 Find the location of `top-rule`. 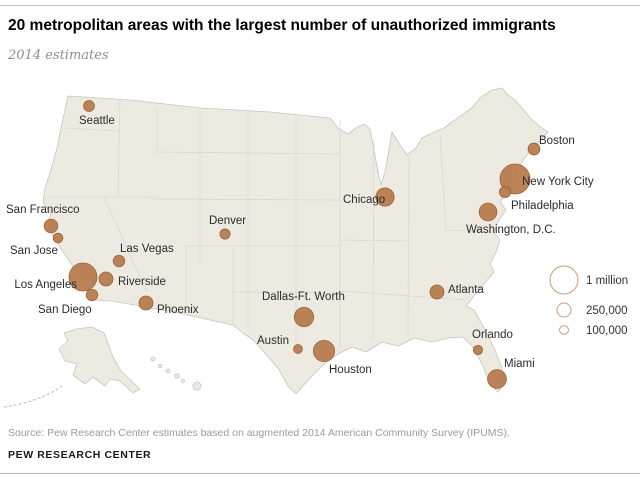

top-rule is located at coordinates (320, 5).